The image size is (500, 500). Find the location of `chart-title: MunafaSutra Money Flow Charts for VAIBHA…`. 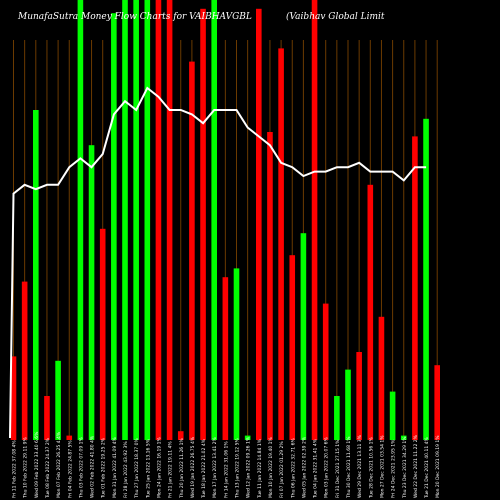

chart-title: MunafaSutra Money Flow Charts for VAIBHA… is located at coordinates (135, 17).